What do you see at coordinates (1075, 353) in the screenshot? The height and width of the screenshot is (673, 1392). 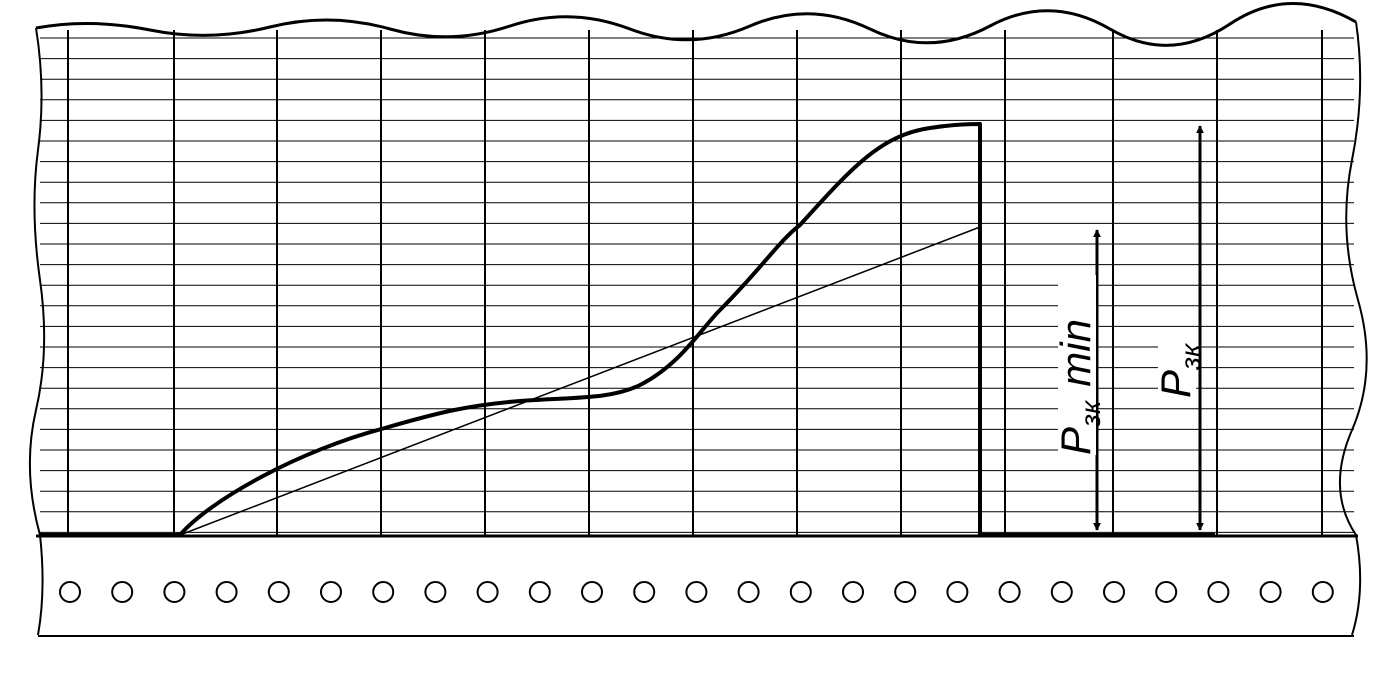 I see `suffix: min` at bounding box center [1075, 353].